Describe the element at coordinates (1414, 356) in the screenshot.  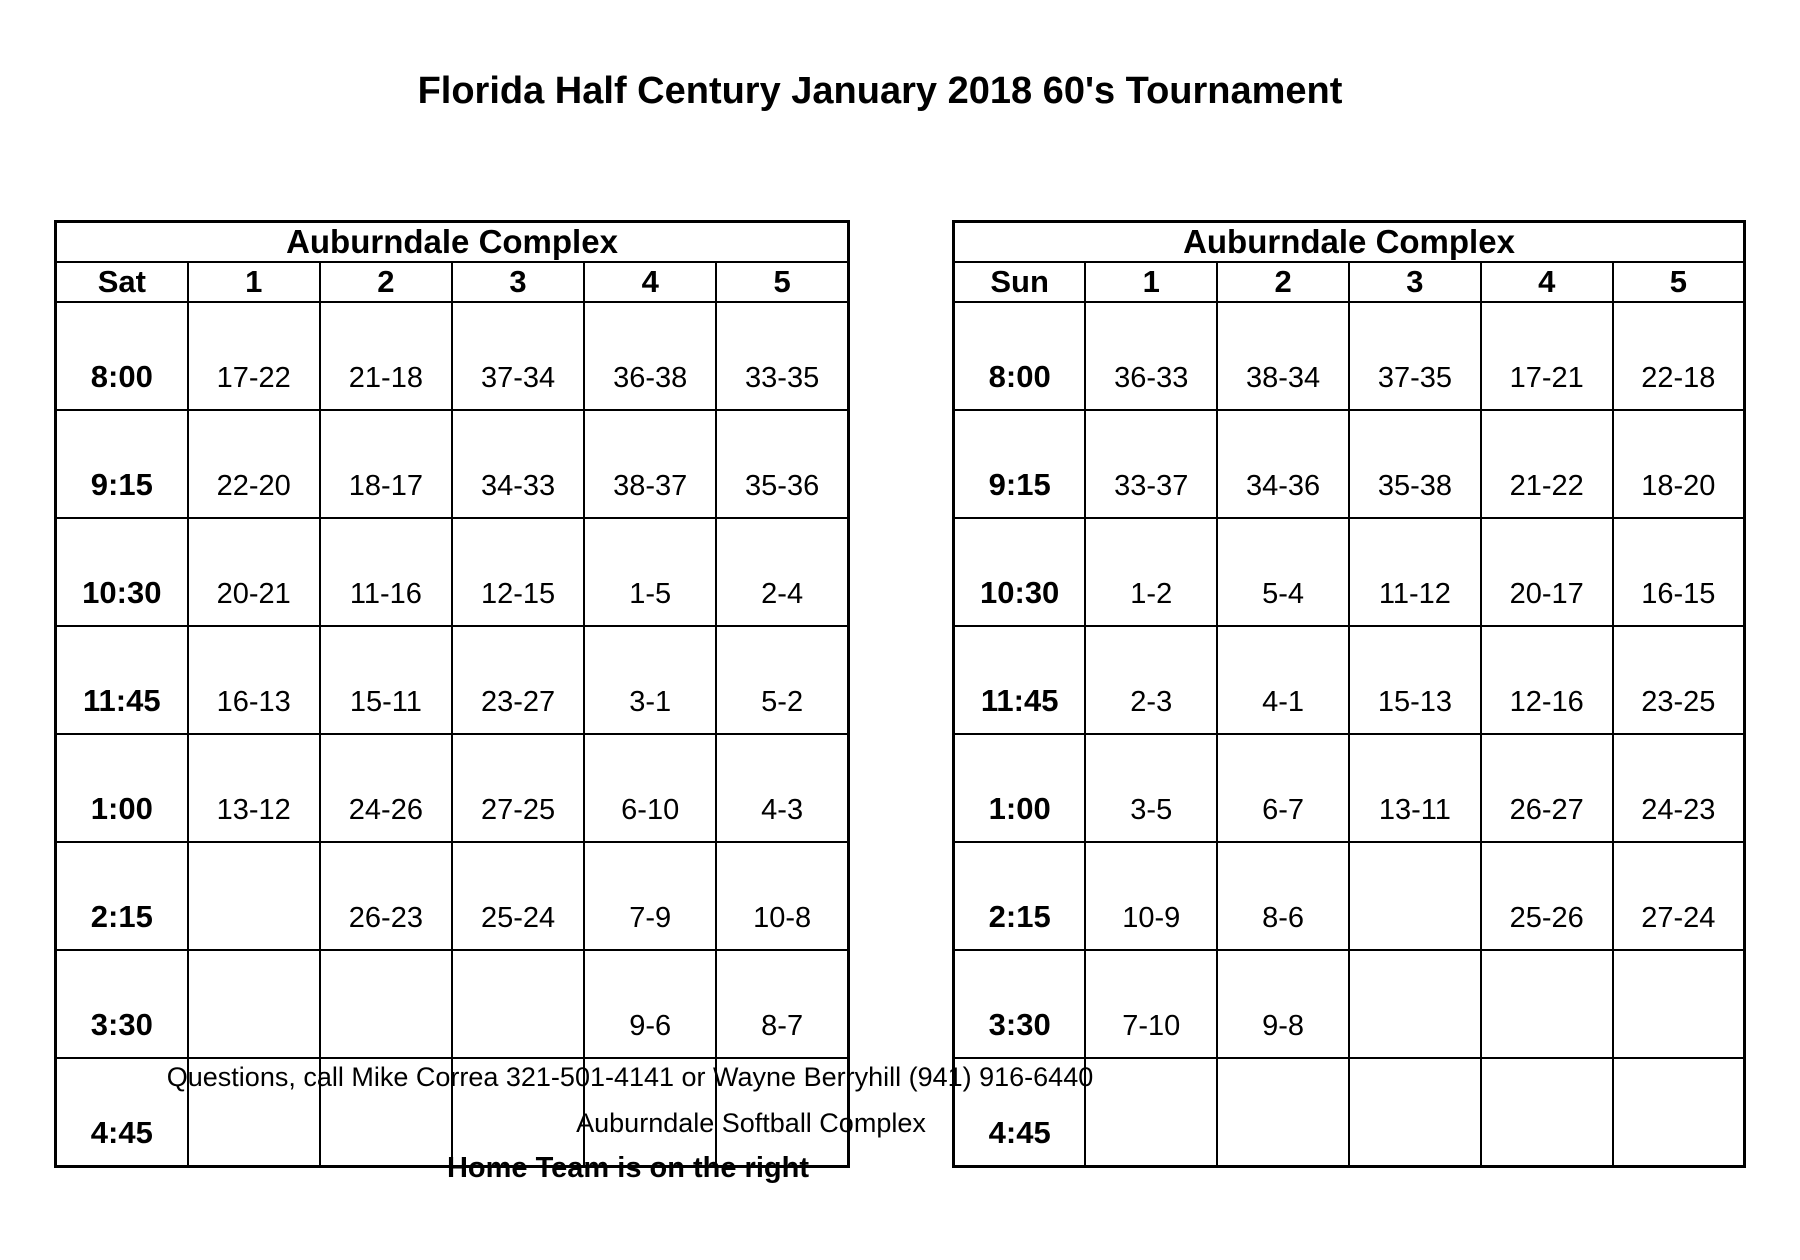
I see `matchup-cell: 37-35` at that location.